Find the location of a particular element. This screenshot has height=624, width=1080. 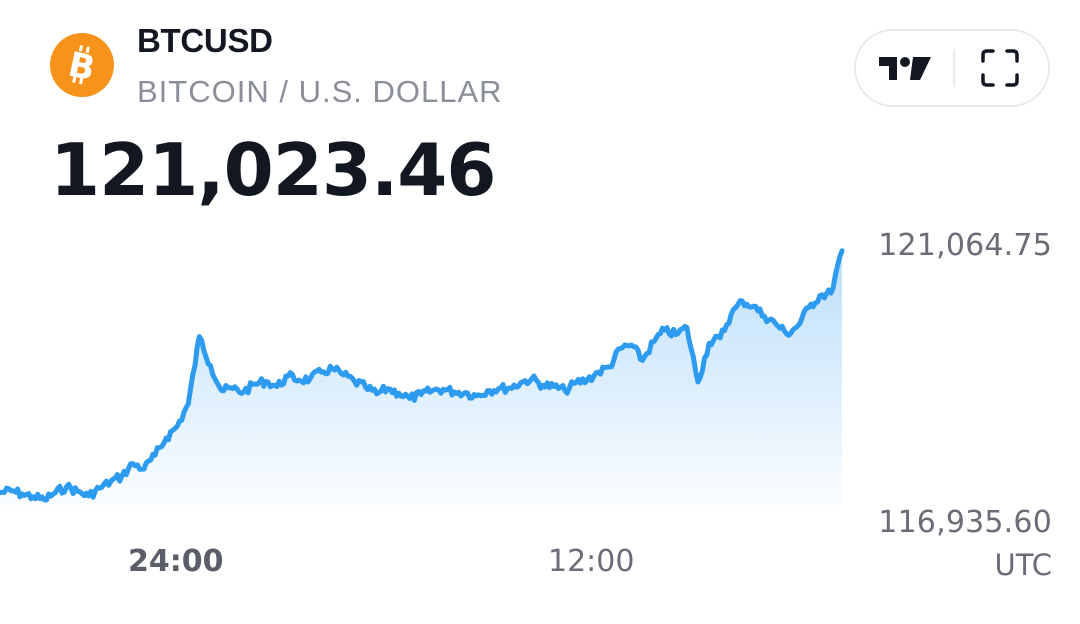

last-price: 121,023.46 is located at coordinates (273, 170).